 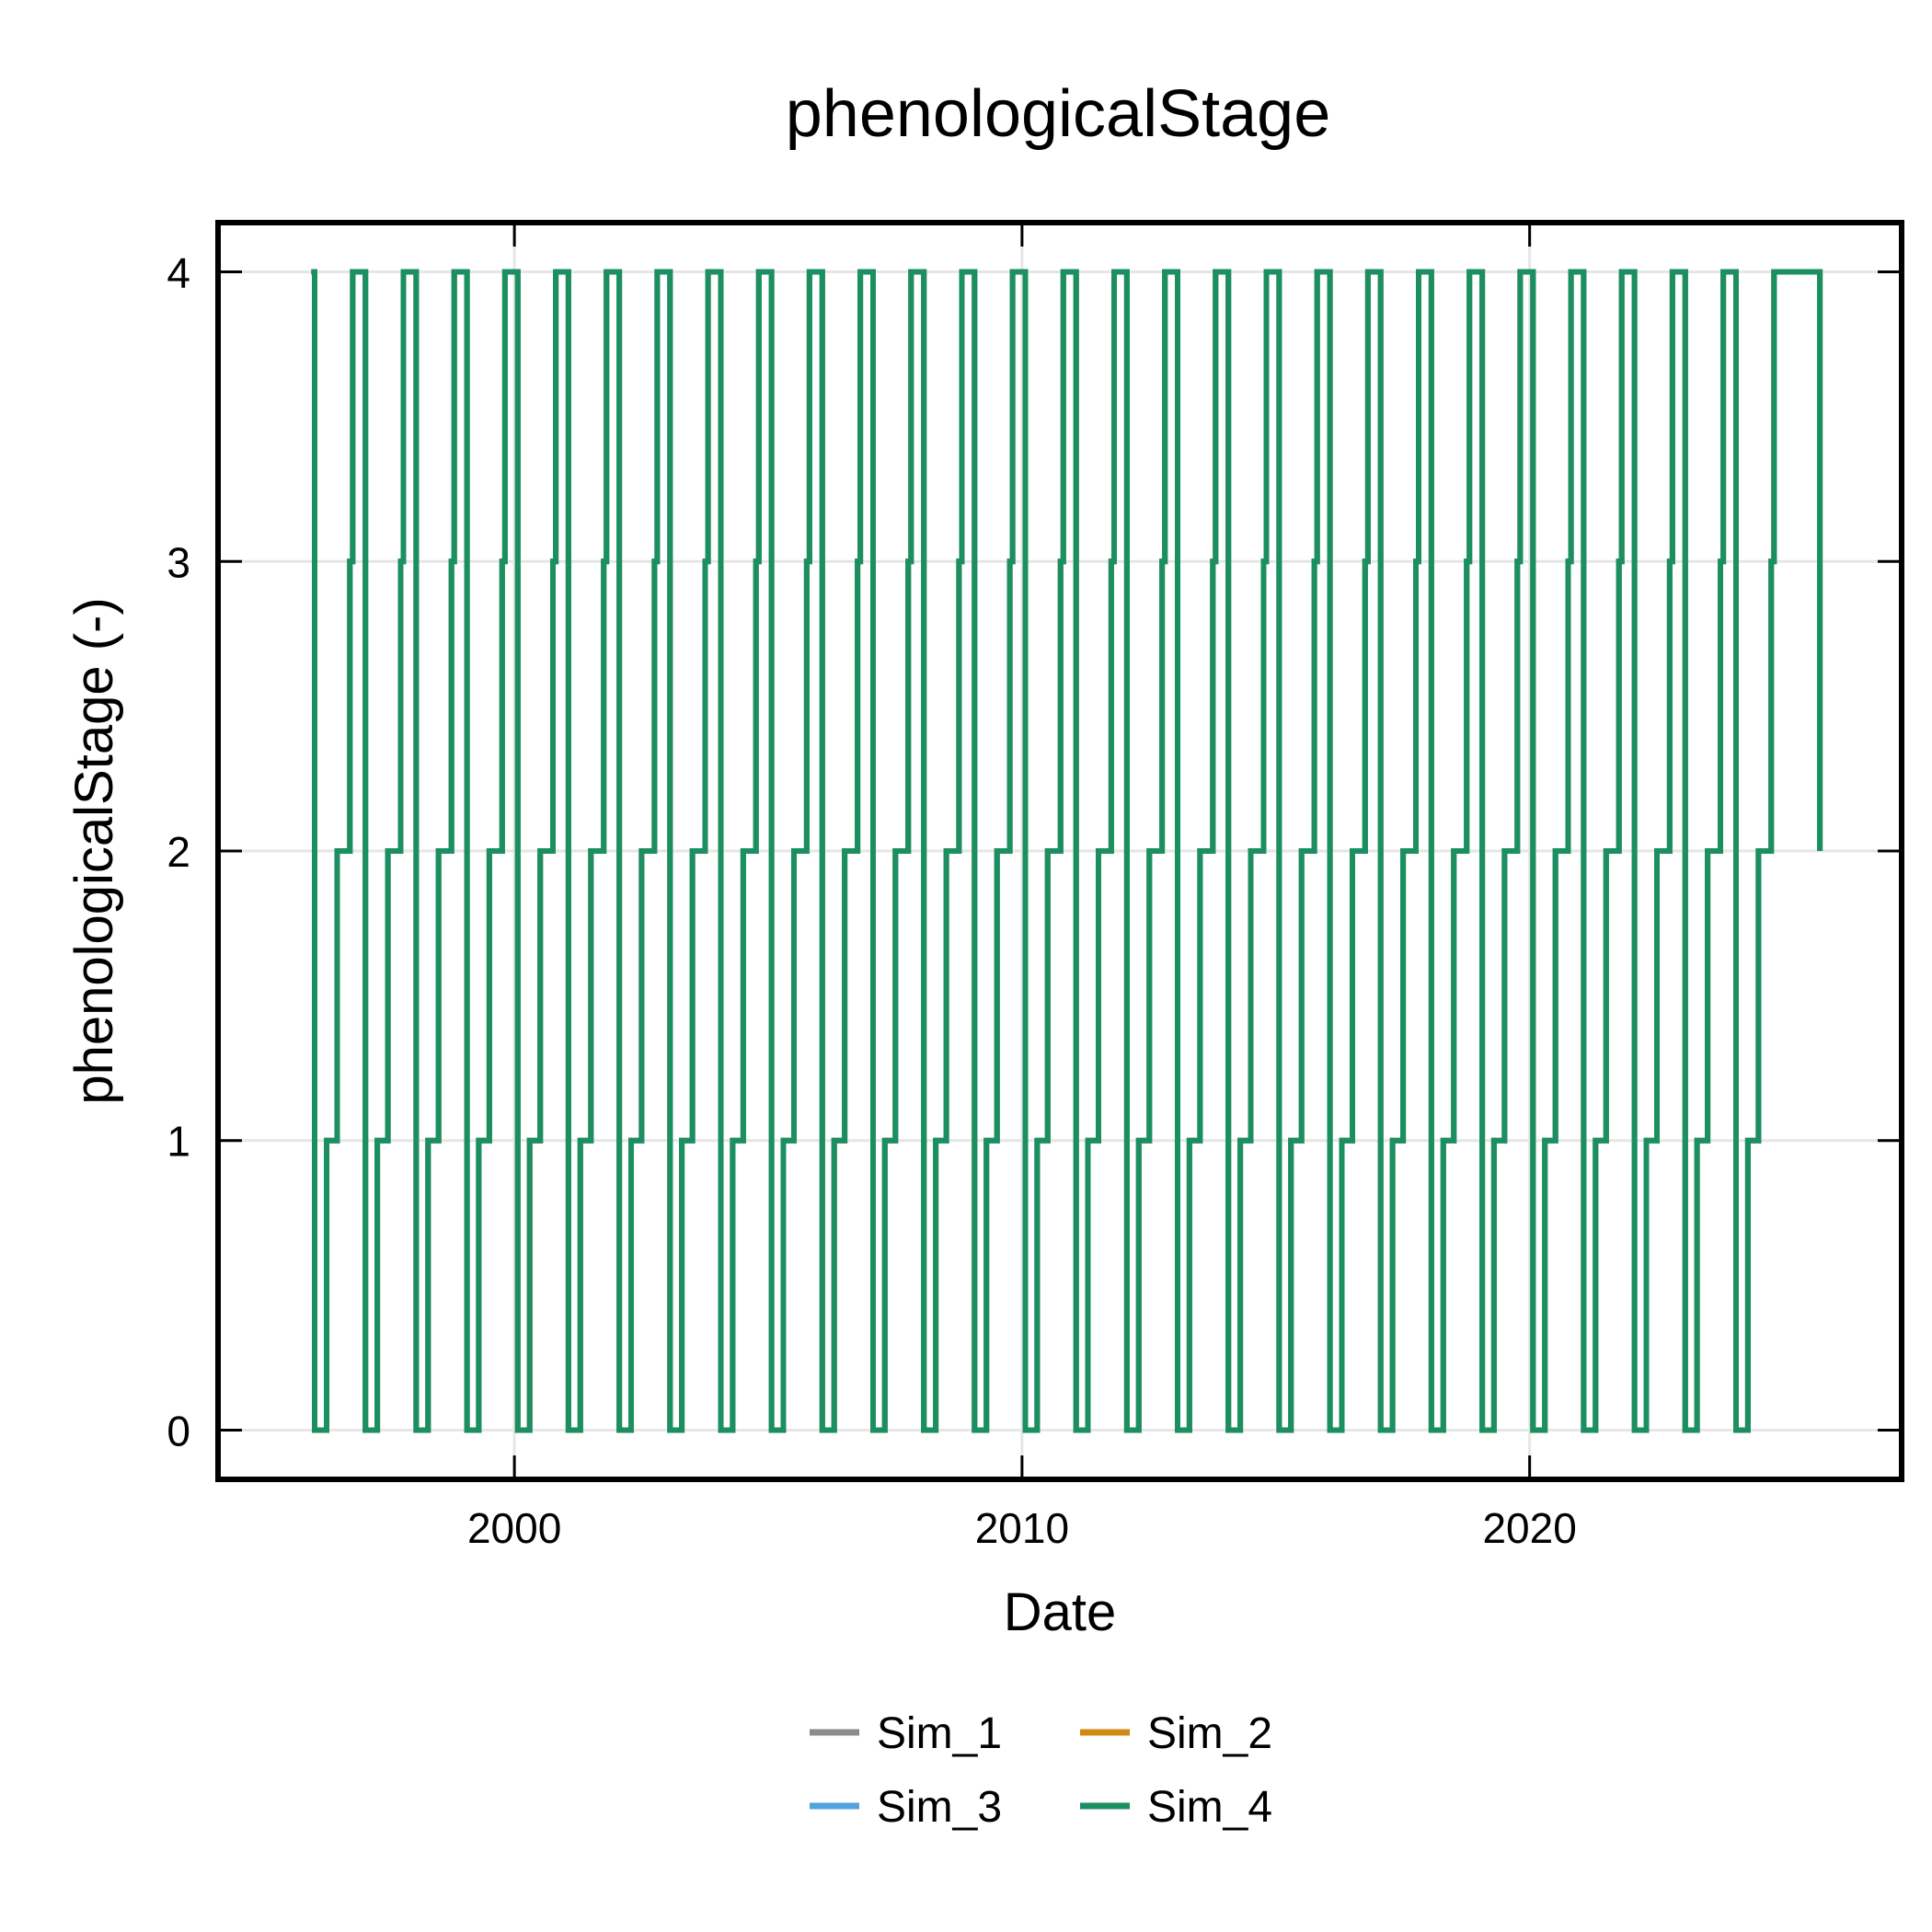 What do you see at coordinates (178, 1142) in the screenshot?
I see `y-tick-label-1: 1` at bounding box center [178, 1142].